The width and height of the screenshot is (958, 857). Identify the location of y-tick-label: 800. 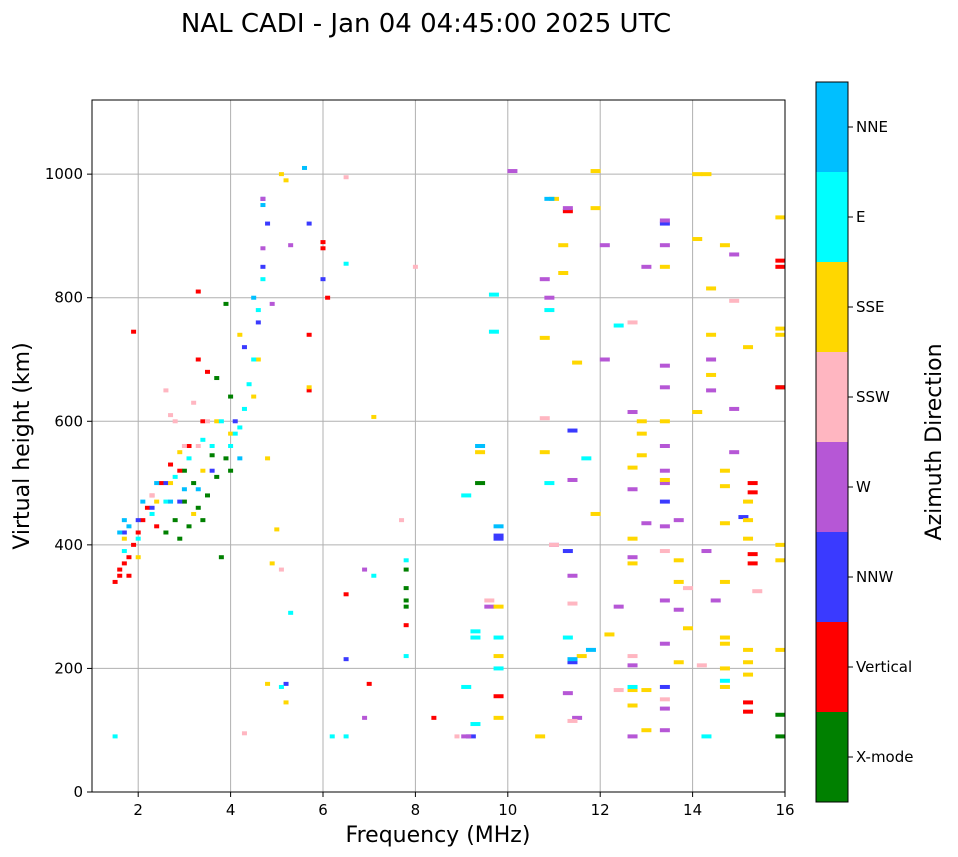
(68, 298).